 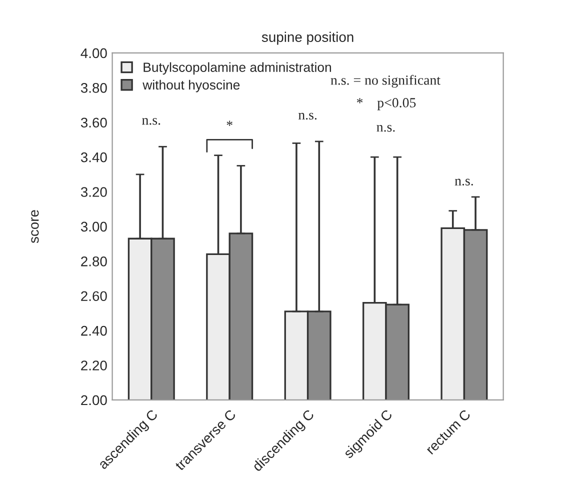 What do you see at coordinates (93, 53) in the screenshot?
I see `y-tick-label: 4.00` at bounding box center [93, 53].